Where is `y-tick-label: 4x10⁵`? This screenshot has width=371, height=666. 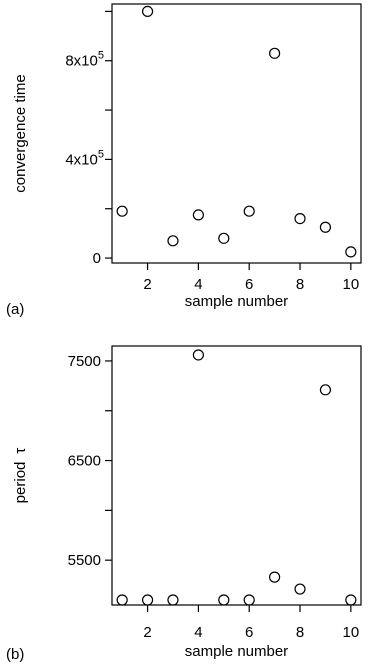 y-tick-label: 4x10⁵ is located at coordinates (84, 158).